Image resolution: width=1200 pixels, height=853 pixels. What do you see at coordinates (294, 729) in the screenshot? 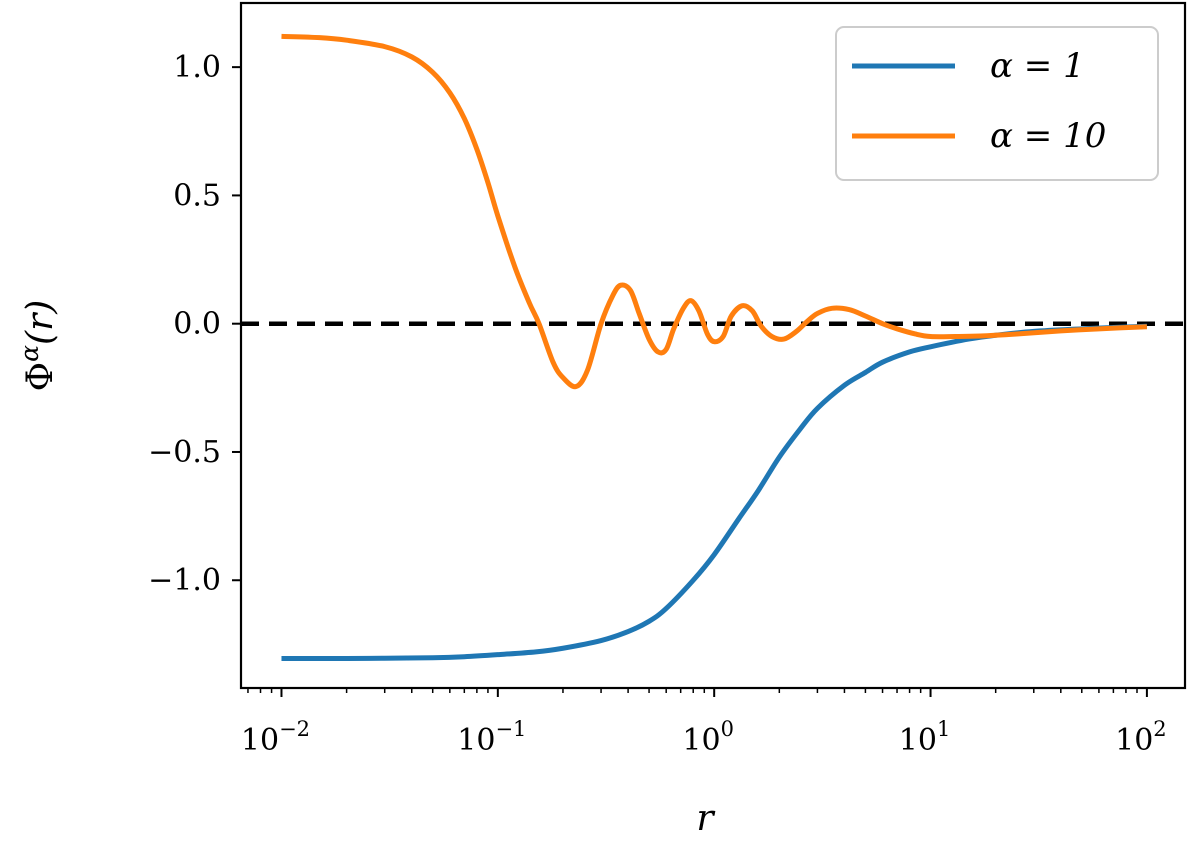
I see `x-tick-label-exponent: −2` at bounding box center [294, 729].